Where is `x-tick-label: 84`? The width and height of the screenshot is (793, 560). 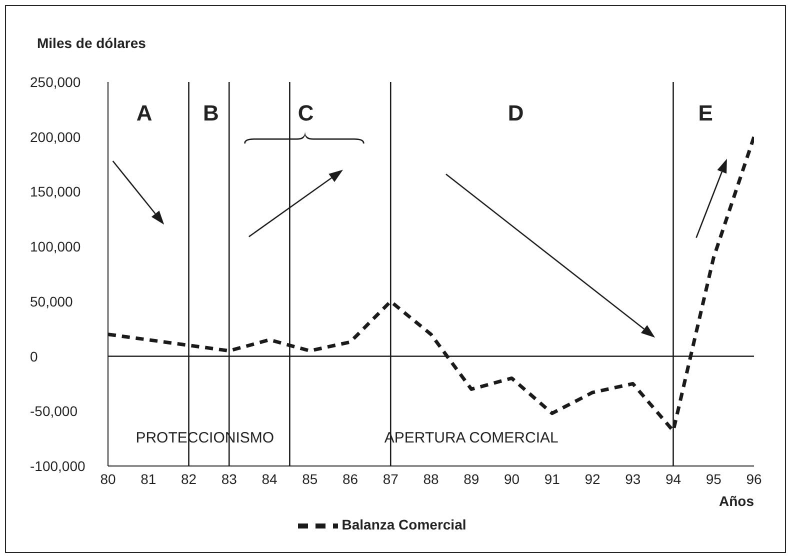 x-tick-label: 84 is located at coordinates (270, 478).